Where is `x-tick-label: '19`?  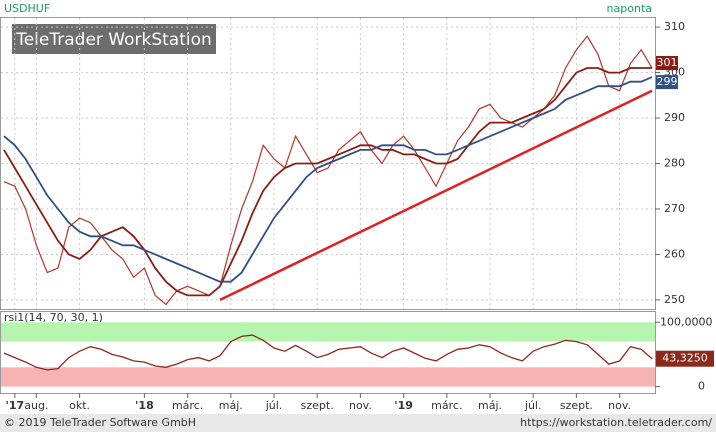
x-tick-label: '19 is located at coordinates (403, 405).